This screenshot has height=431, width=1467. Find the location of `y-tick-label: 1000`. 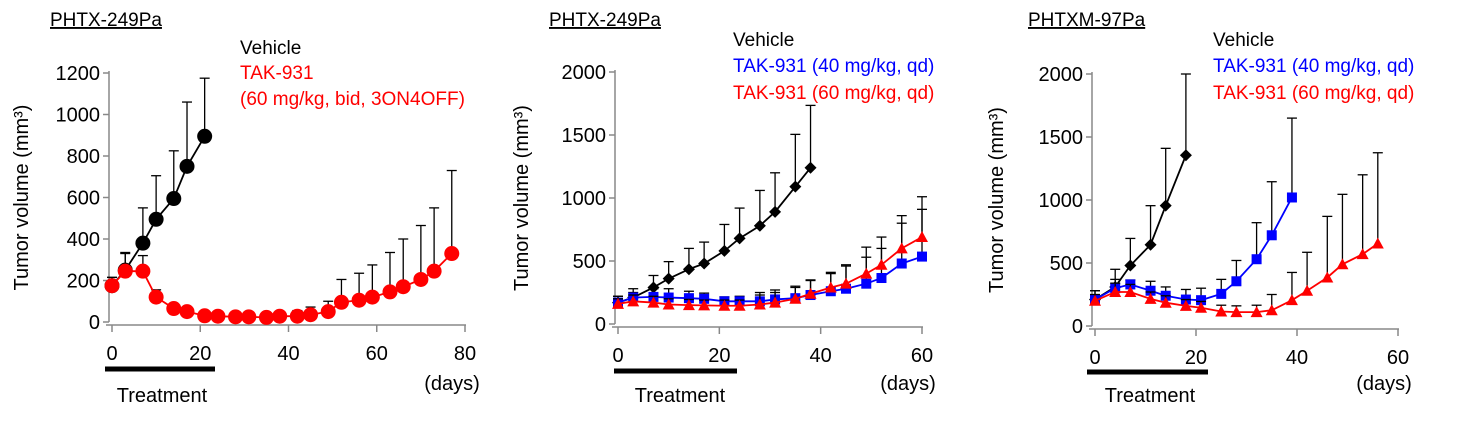

y-tick-label: 1000 is located at coordinates (78, 116).